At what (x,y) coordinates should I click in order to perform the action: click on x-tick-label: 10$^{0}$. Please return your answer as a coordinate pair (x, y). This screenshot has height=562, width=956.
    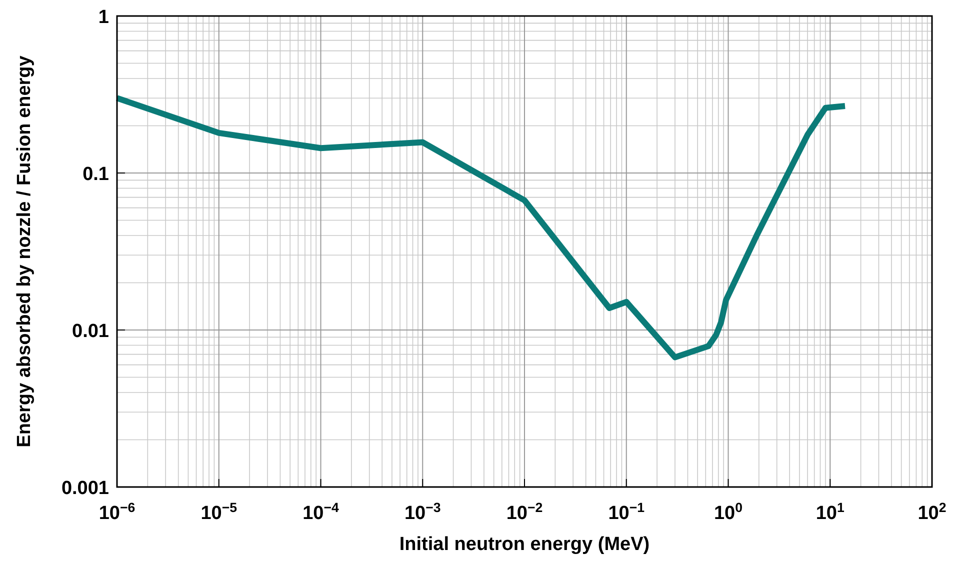
    Looking at the image, I should click on (728, 512).